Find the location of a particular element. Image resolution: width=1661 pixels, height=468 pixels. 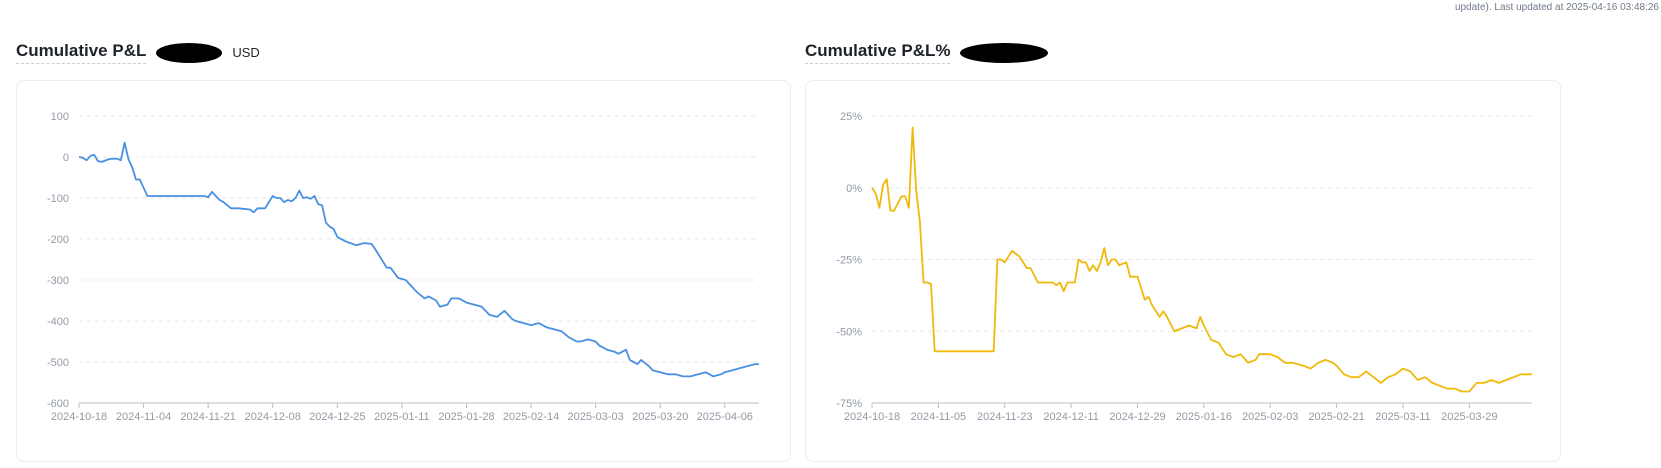

y-tick-label: 100 is located at coordinates (60, 117).